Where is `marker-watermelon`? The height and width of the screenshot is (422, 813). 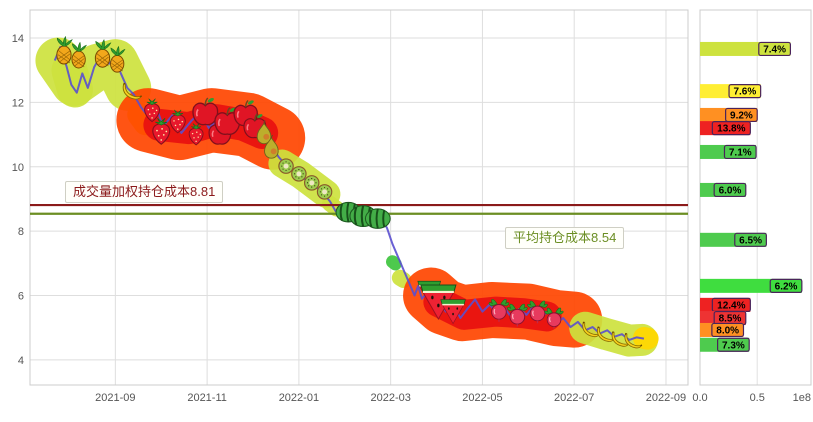 marker-watermelon is located at coordinates (378, 218).